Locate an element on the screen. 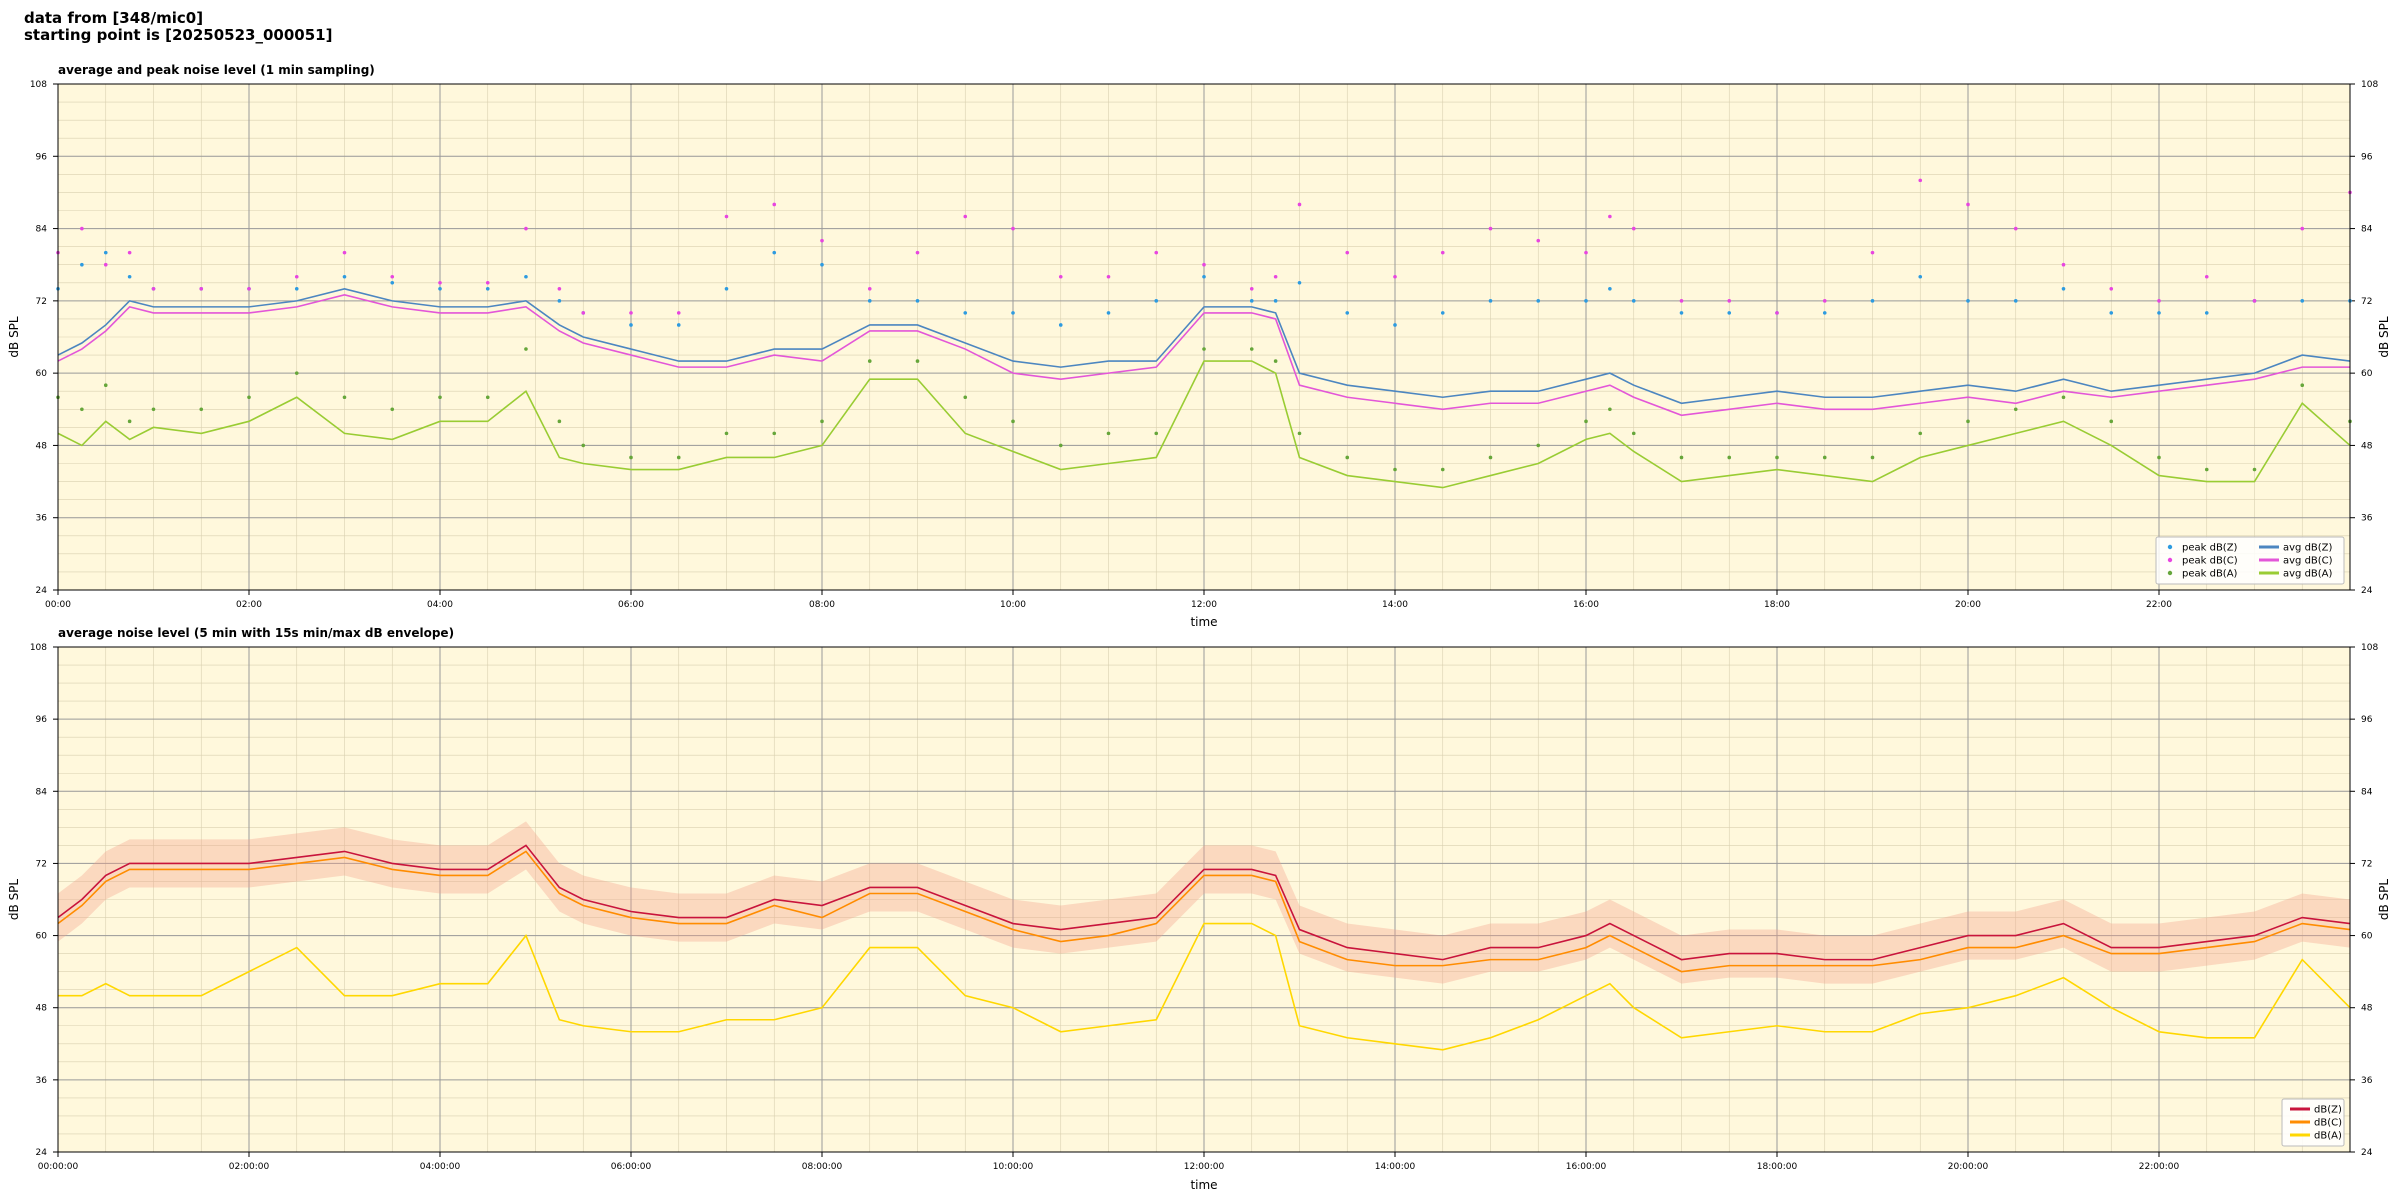 The image size is (2400, 1200). series-line-avg-db-a is located at coordinates (1204, 424).